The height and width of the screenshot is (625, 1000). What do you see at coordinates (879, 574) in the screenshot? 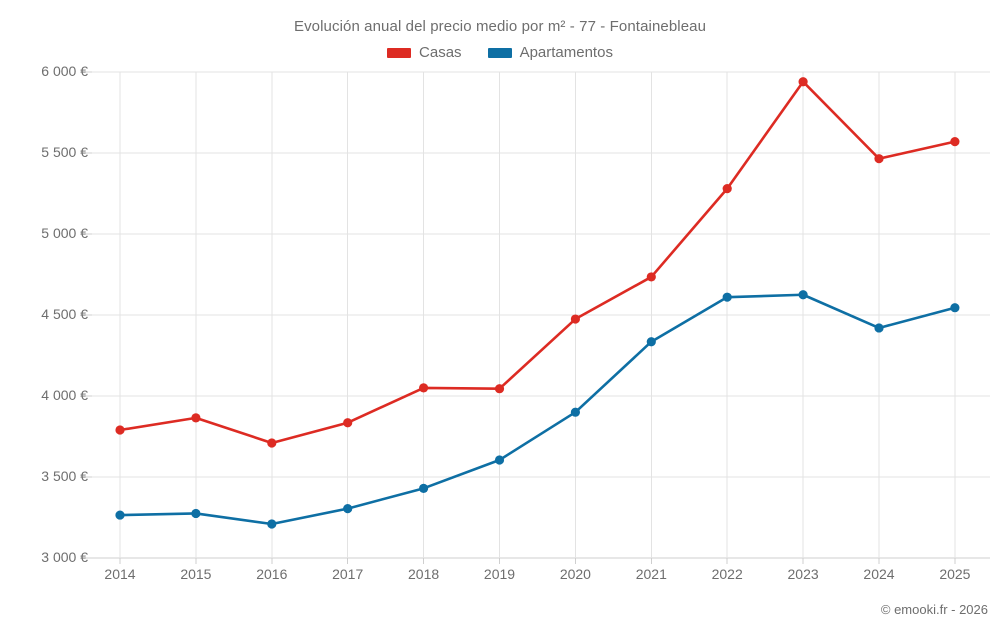
I see `x-axis-label: 2024` at bounding box center [879, 574].